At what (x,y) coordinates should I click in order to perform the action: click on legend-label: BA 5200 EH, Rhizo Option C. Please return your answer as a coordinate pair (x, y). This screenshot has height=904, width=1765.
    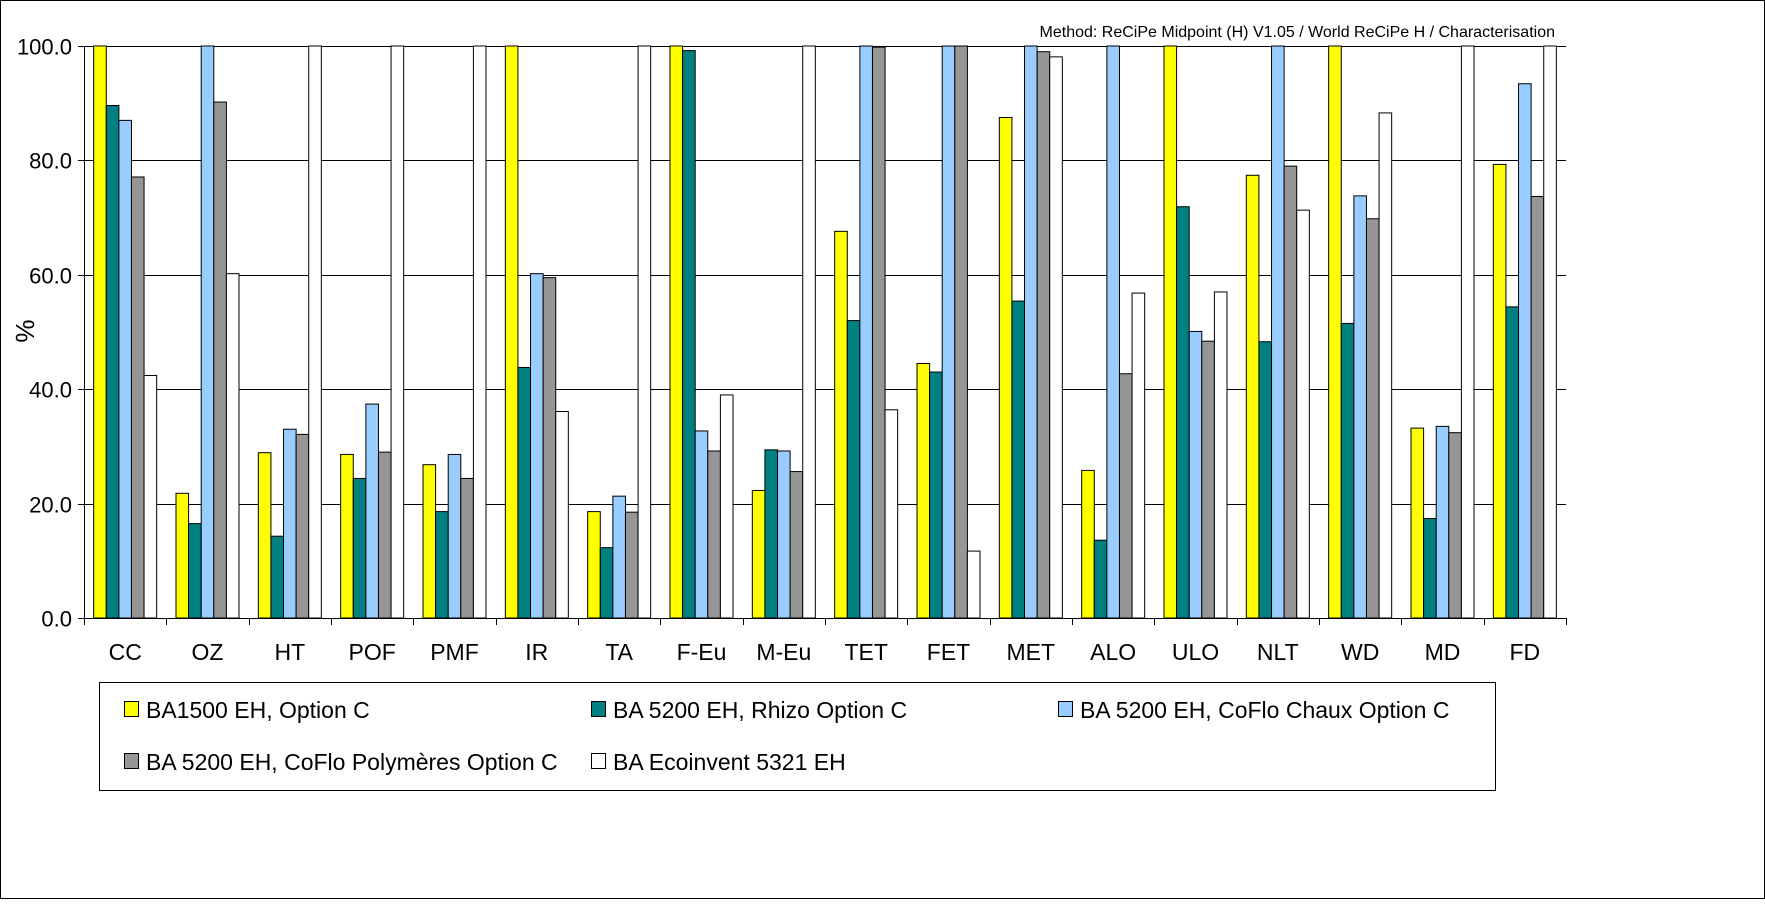
    Looking at the image, I should click on (760, 710).